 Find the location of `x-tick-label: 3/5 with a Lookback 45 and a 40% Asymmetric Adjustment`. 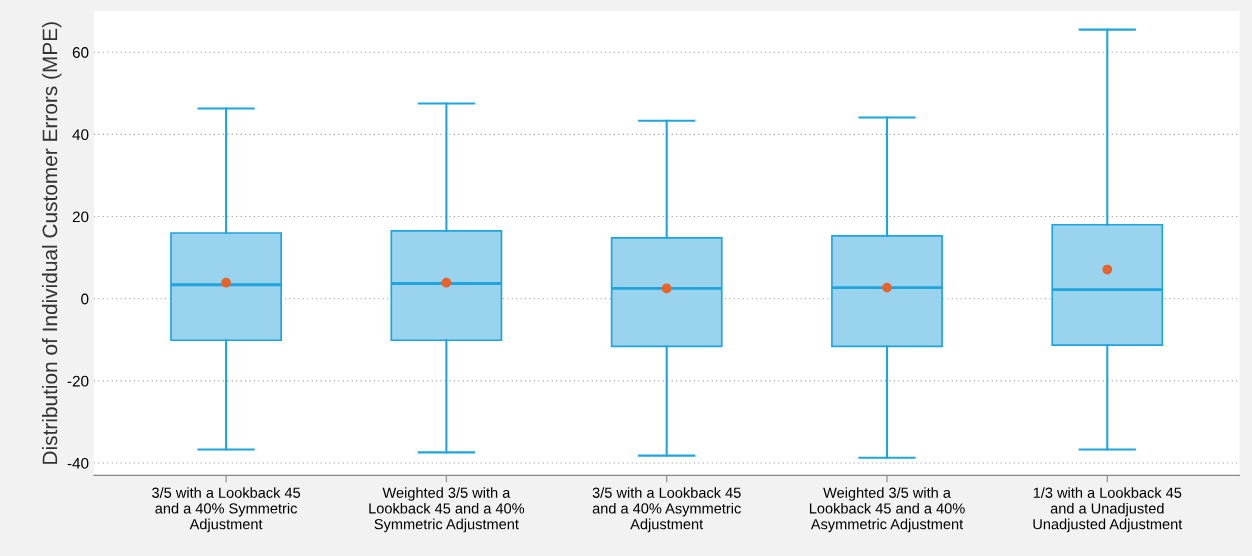

x-tick-label: 3/5 with a Lookback 45 and a 40% Asymmetric Adjustment is located at coordinates (666, 510).